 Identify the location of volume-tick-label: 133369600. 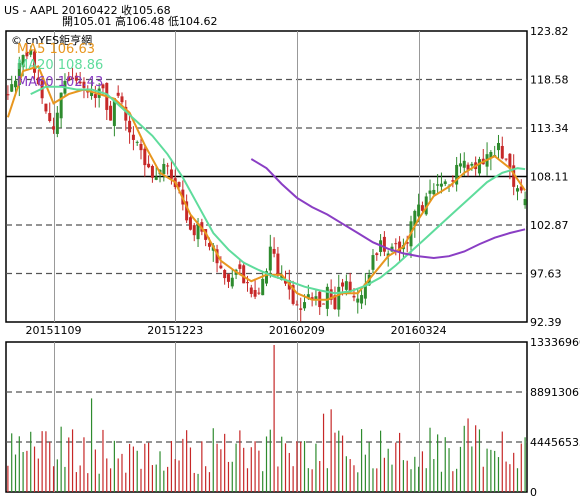
(555, 342).